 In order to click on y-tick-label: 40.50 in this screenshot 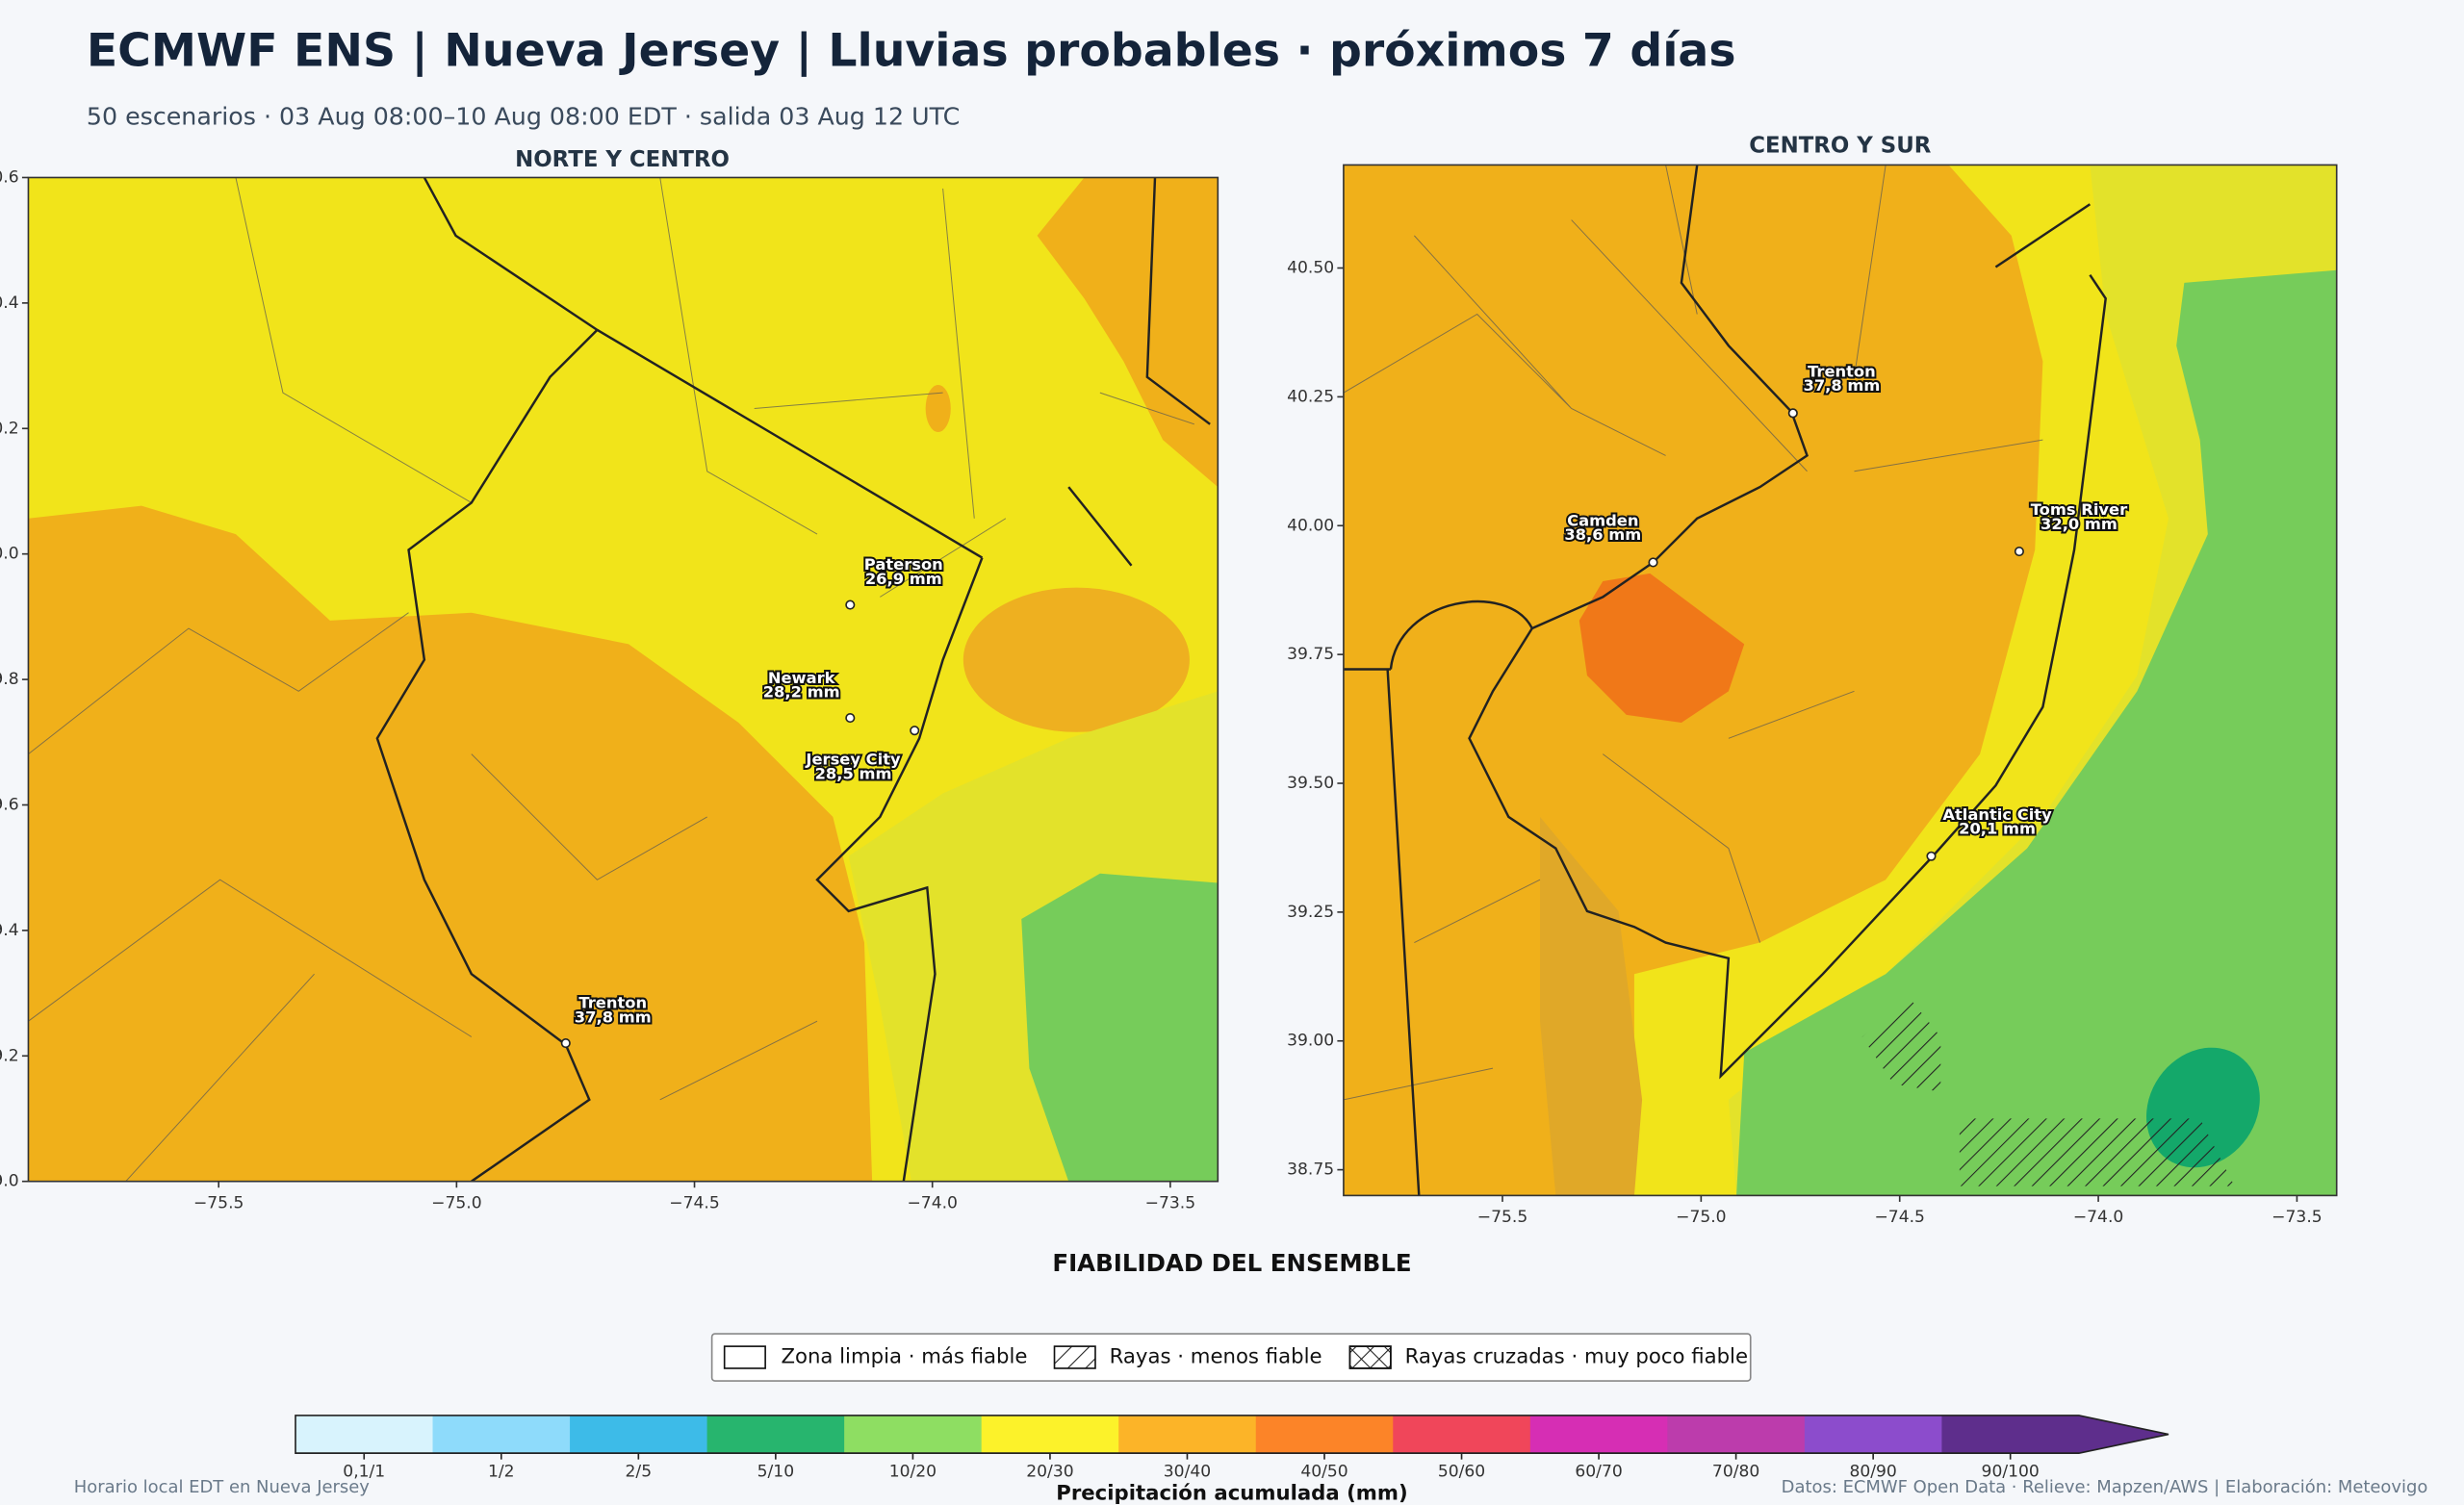, I will do `click(1310, 268)`.